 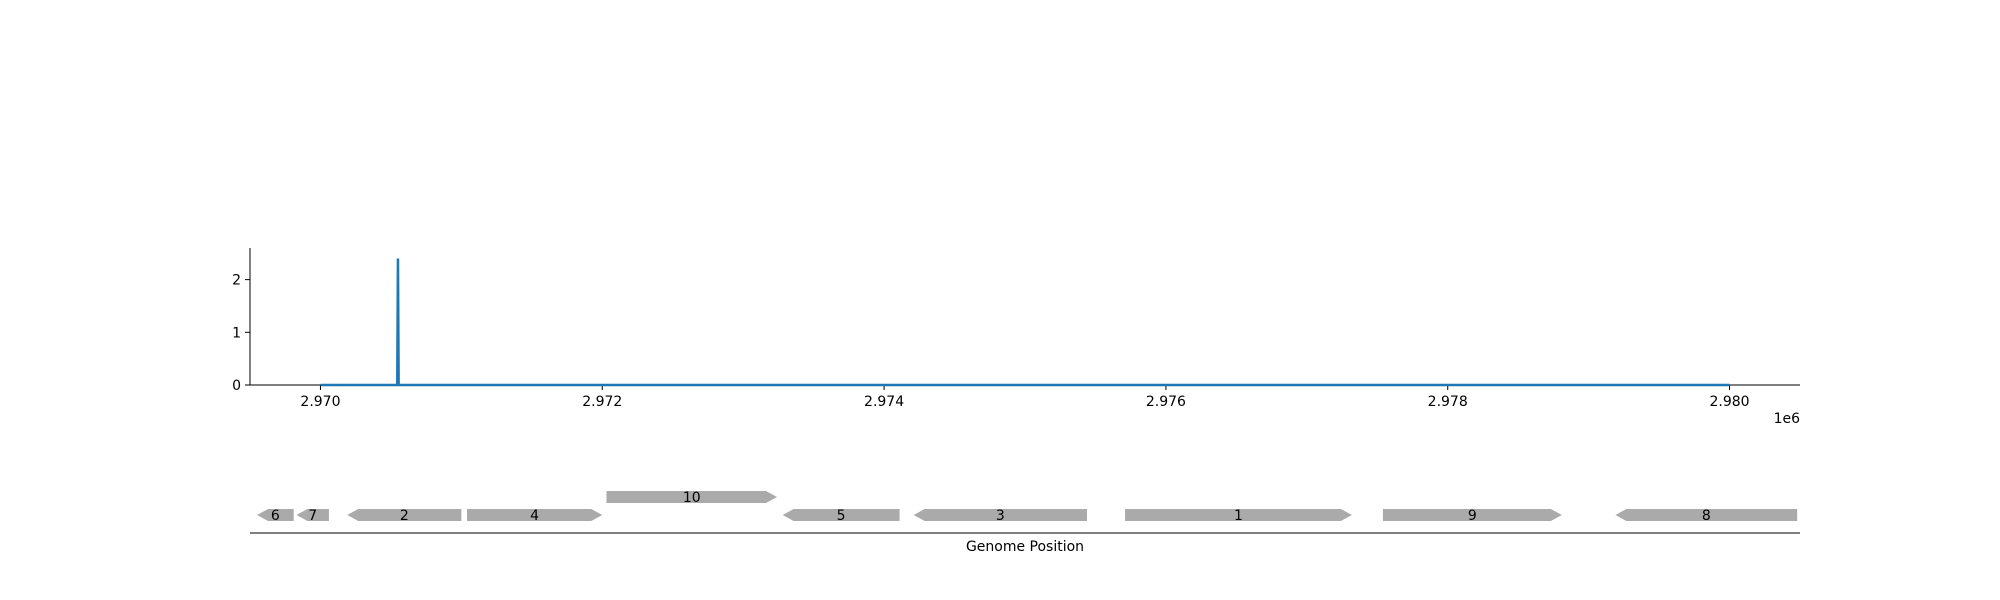 What do you see at coordinates (1448, 402) in the screenshot?
I see `x-tick-label: 2.978` at bounding box center [1448, 402].